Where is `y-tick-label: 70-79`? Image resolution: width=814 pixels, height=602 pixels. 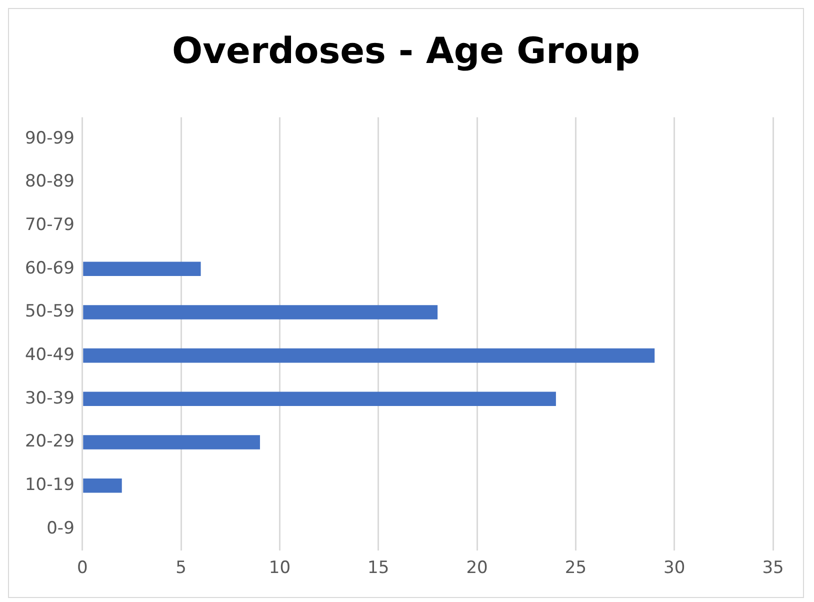 y-tick-label: 70-79 is located at coordinates (49, 224).